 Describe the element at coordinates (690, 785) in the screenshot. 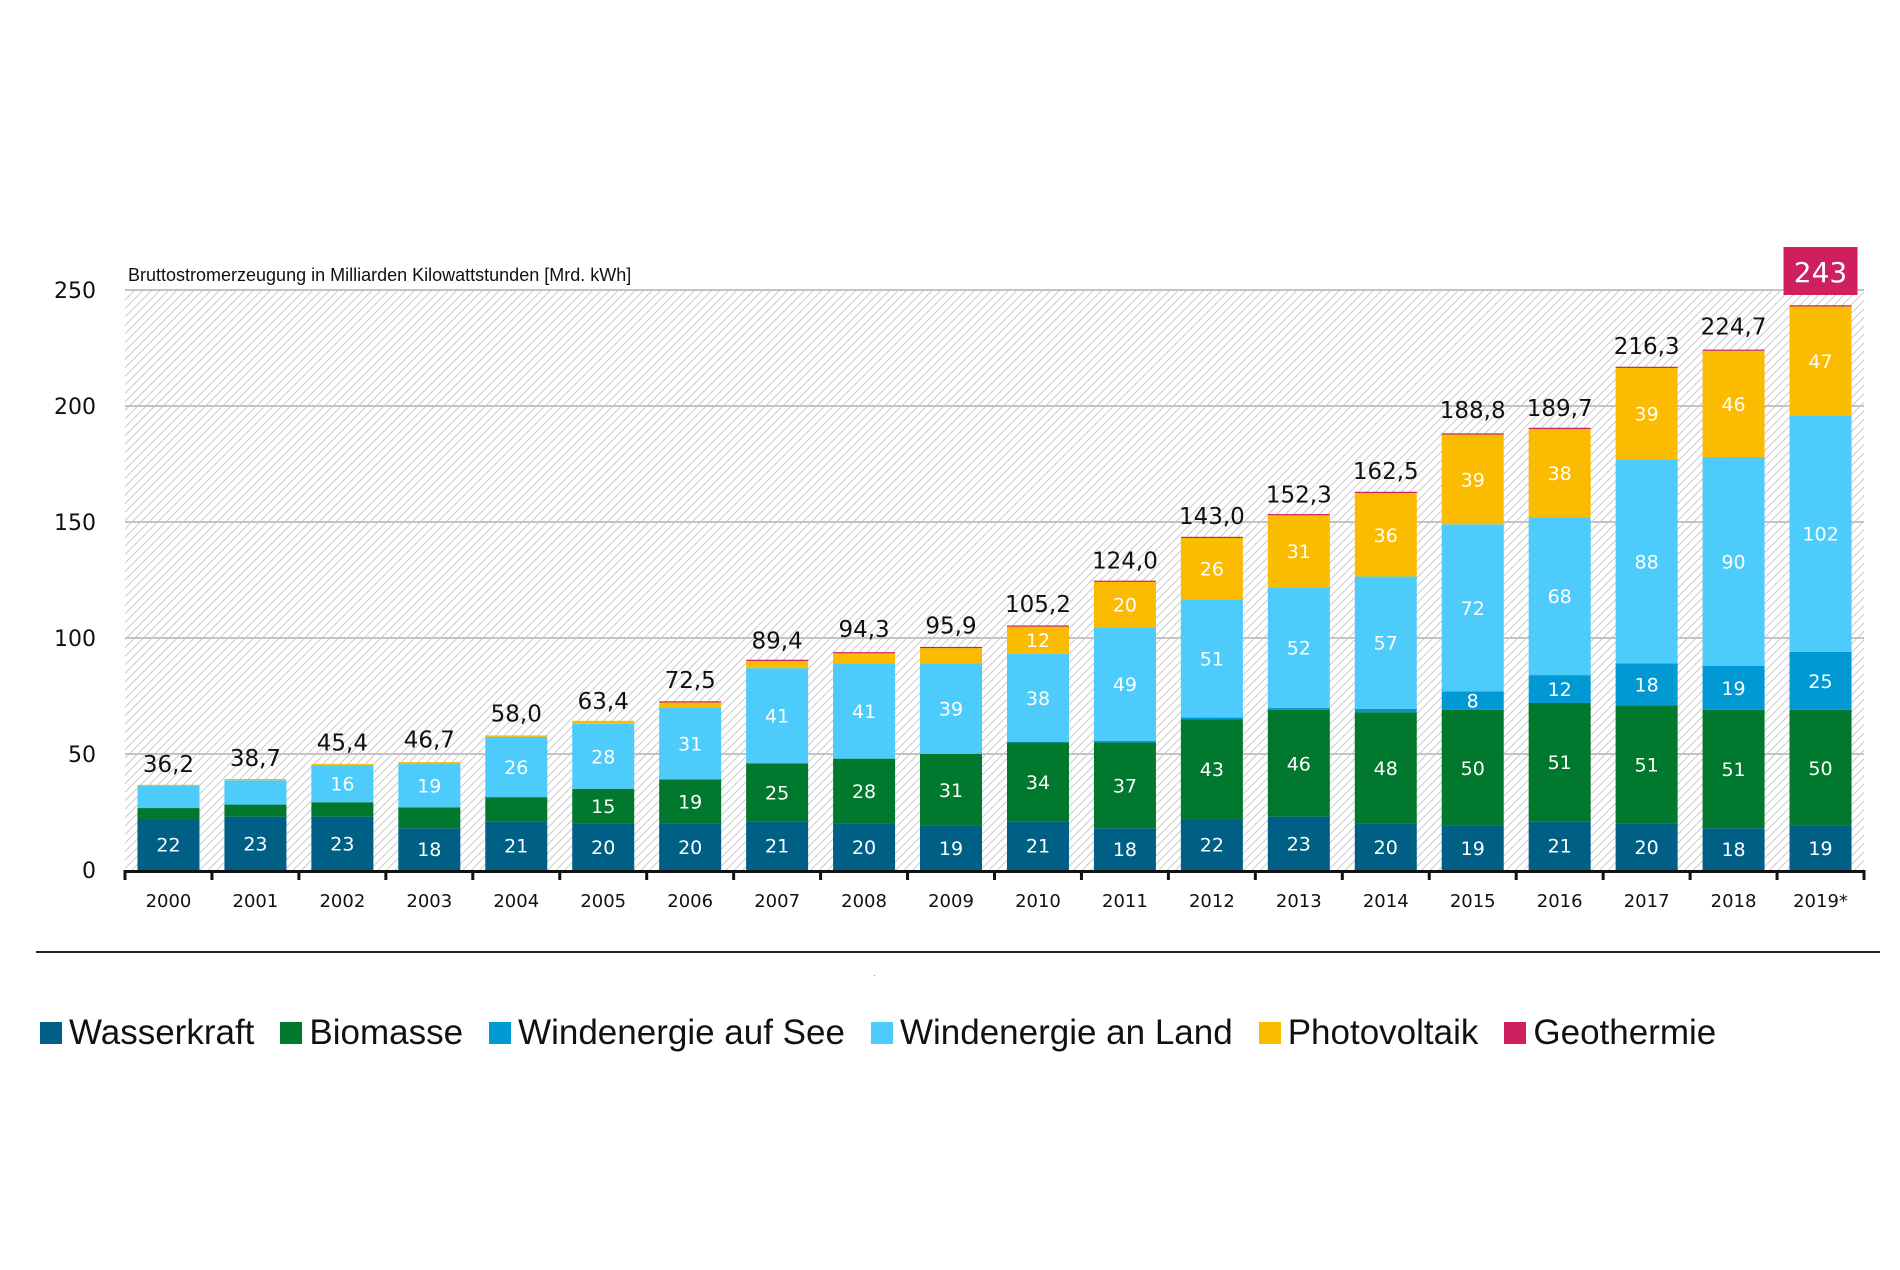

I see `bar-stack-2006: 20 19 31` at that location.